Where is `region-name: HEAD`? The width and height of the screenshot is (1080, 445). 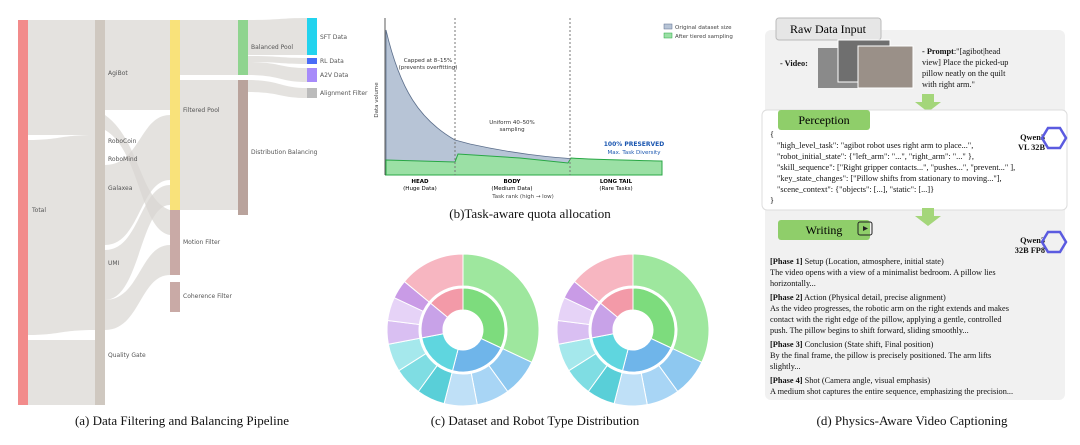
region-name: HEAD is located at coordinates (420, 182).